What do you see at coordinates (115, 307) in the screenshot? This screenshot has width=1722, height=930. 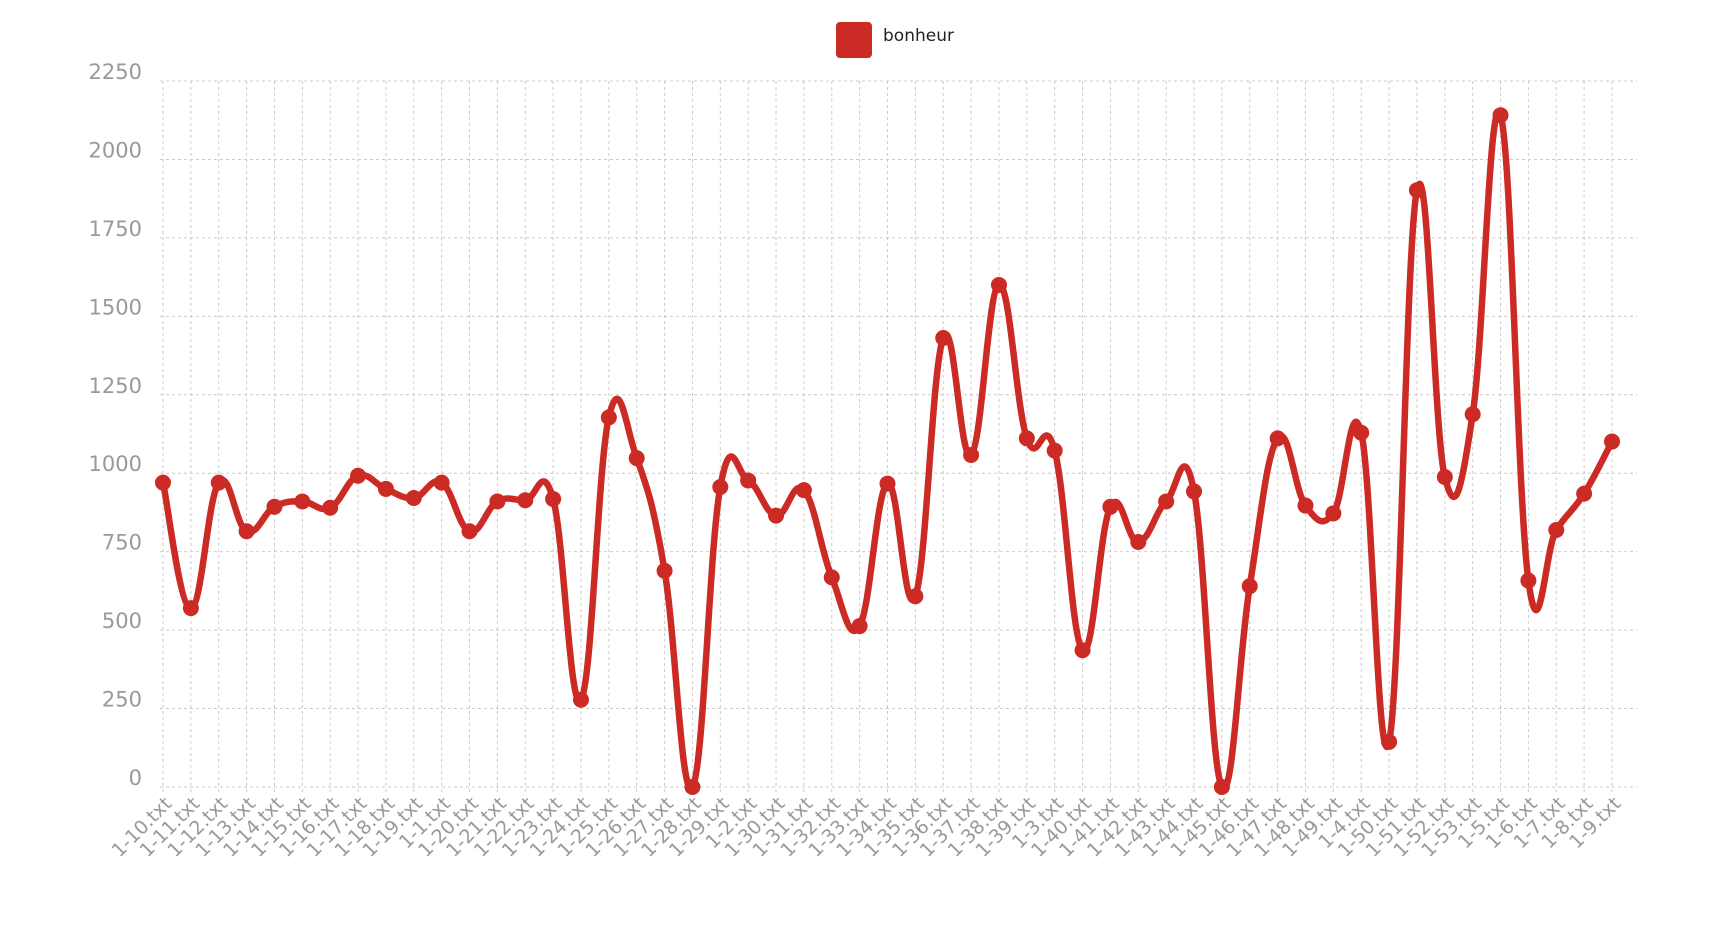 I see `y-tick-label: 1500` at bounding box center [115, 307].